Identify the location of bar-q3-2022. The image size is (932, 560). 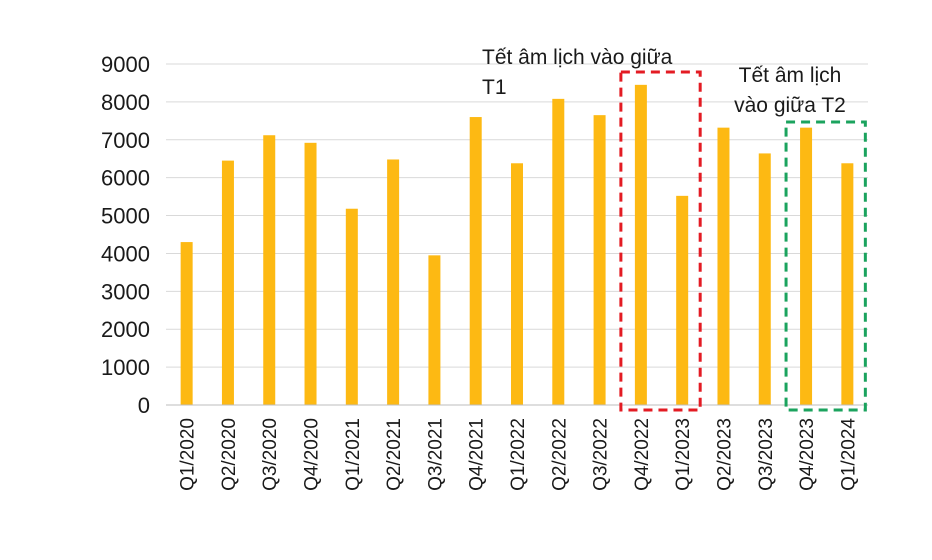
(599, 260).